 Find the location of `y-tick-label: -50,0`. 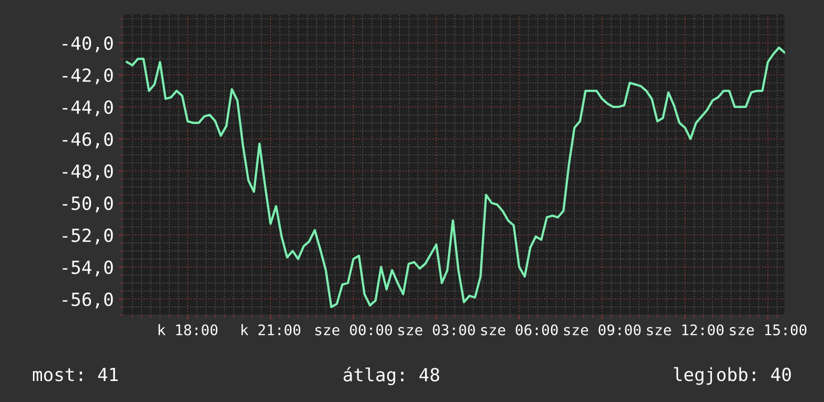

y-tick-label: -50,0 is located at coordinates (87, 204).